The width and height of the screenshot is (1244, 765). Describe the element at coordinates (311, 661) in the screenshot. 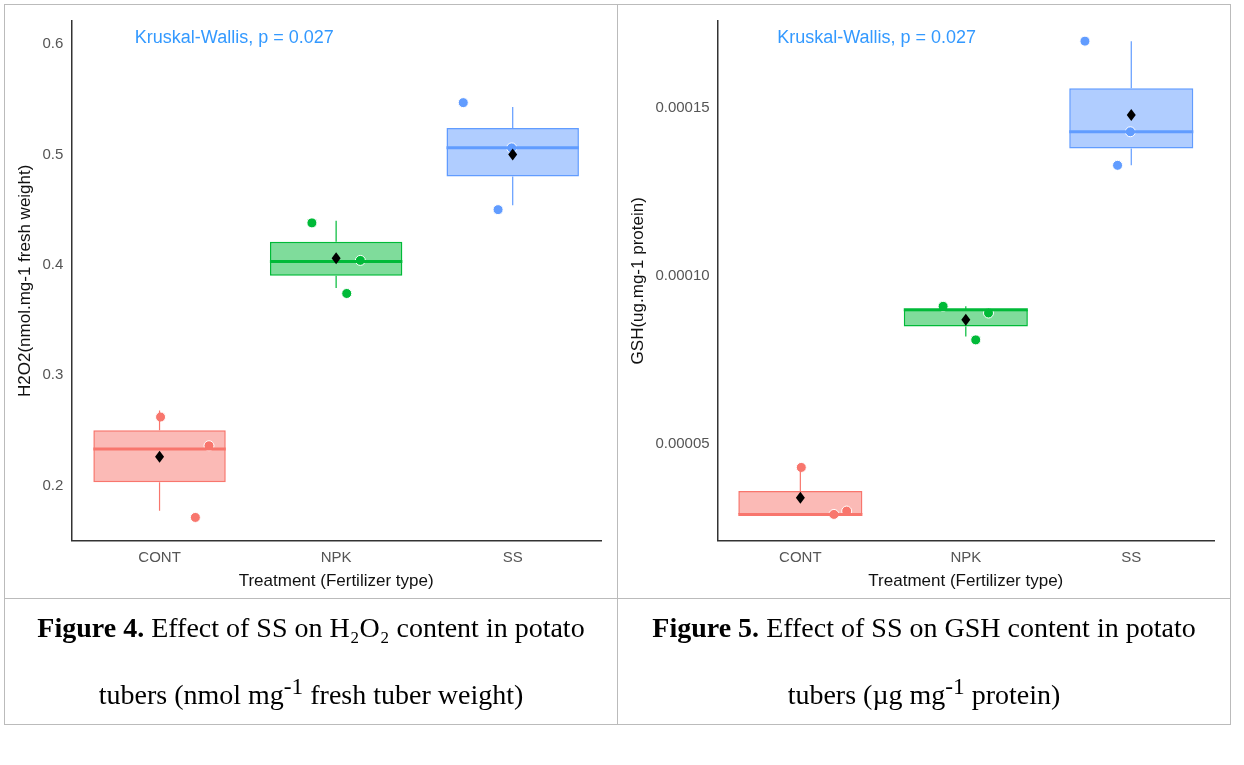

I see `text: Figure 4. Effect of SS on H₂O₂ content in potato tubers (nmol mg$^{-1}$ fresh tuber weight)` at that location.